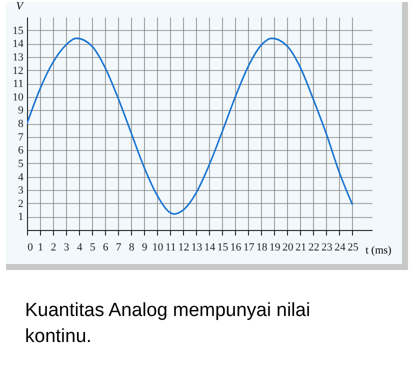  What do you see at coordinates (67, 248) in the screenshot?
I see `x-tick-label: 3` at bounding box center [67, 248].